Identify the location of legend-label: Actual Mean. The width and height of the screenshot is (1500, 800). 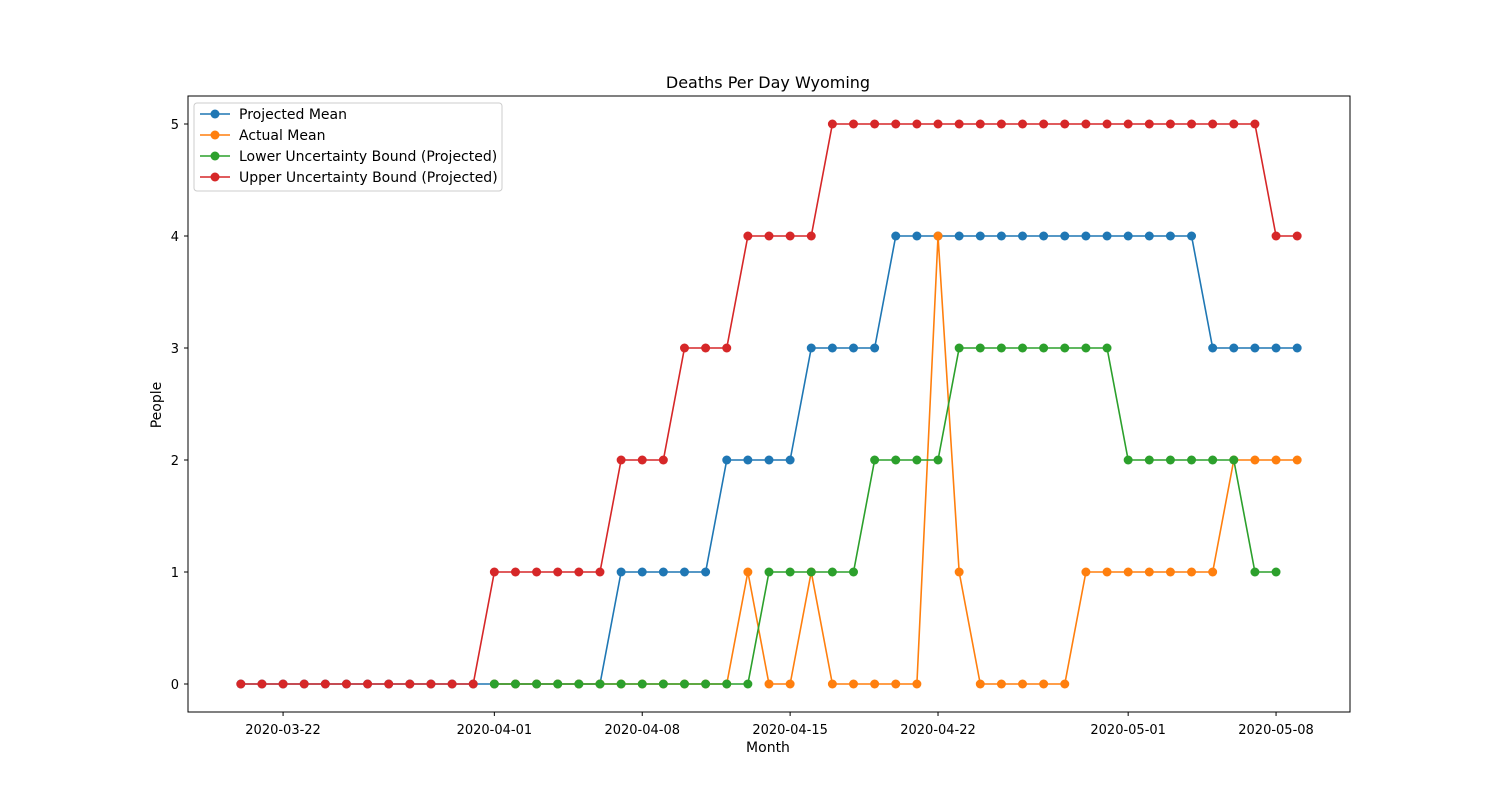
(282, 136).